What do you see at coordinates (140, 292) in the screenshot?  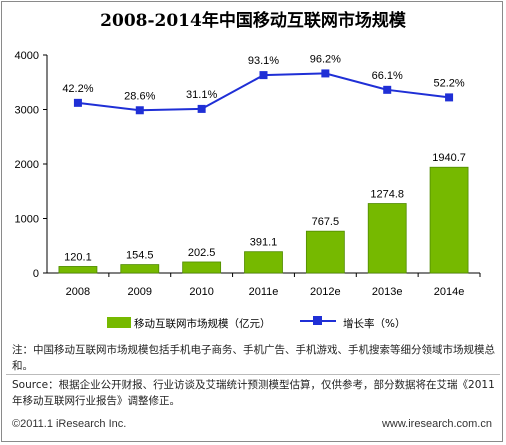 I see `x-tick-label: 2009` at bounding box center [140, 292].